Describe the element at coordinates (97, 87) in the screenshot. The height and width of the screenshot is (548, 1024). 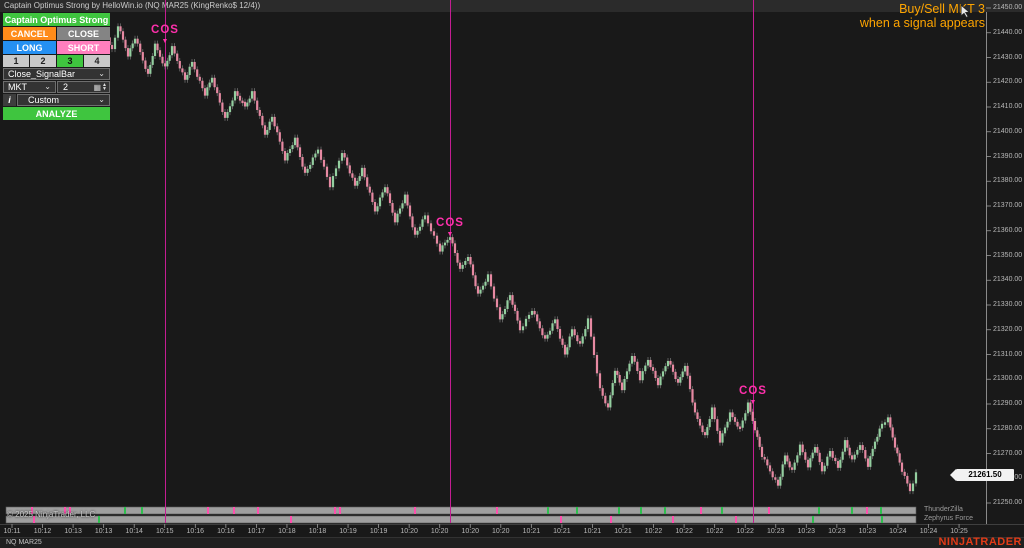
I see `calculator-icon: ▦` at that location.